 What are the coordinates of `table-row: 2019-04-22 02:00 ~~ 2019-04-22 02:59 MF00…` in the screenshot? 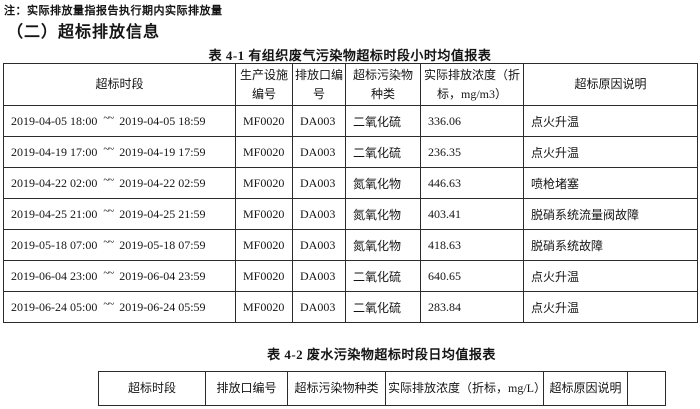 It's located at (350, 183).